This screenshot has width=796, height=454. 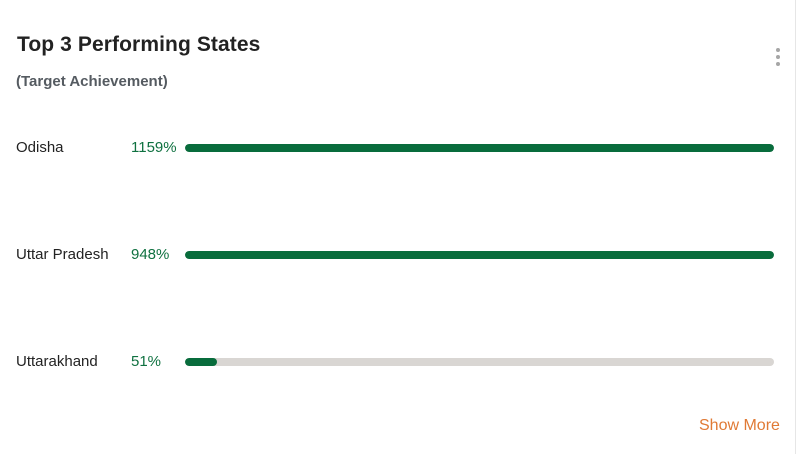 What do you see at coordinates (57, 361) in the screenshot?
I see `state-name: Uttarakhand` at bounding box center [57, 361].